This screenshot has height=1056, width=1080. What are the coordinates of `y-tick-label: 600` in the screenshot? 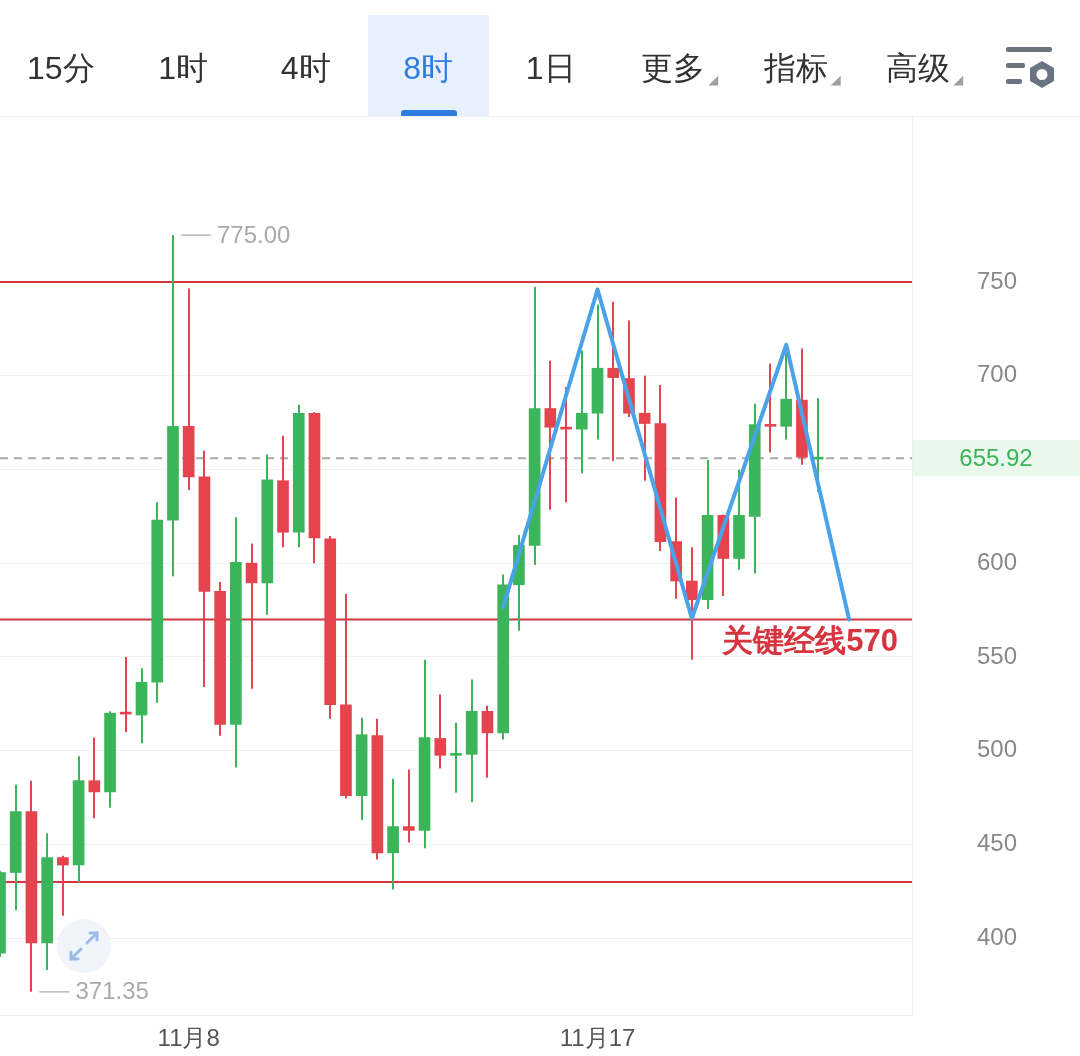 It's located at (997, 561).